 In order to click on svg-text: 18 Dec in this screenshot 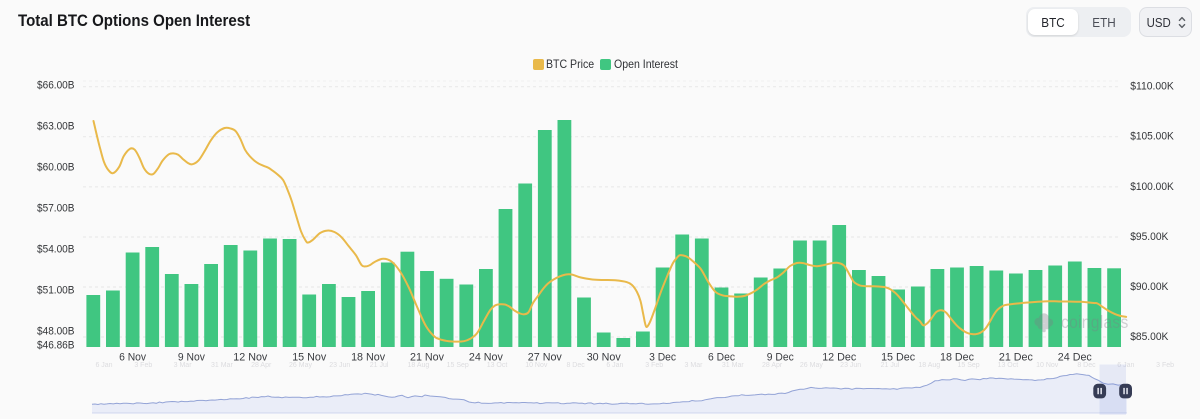, I will do `click(957, 358)`.